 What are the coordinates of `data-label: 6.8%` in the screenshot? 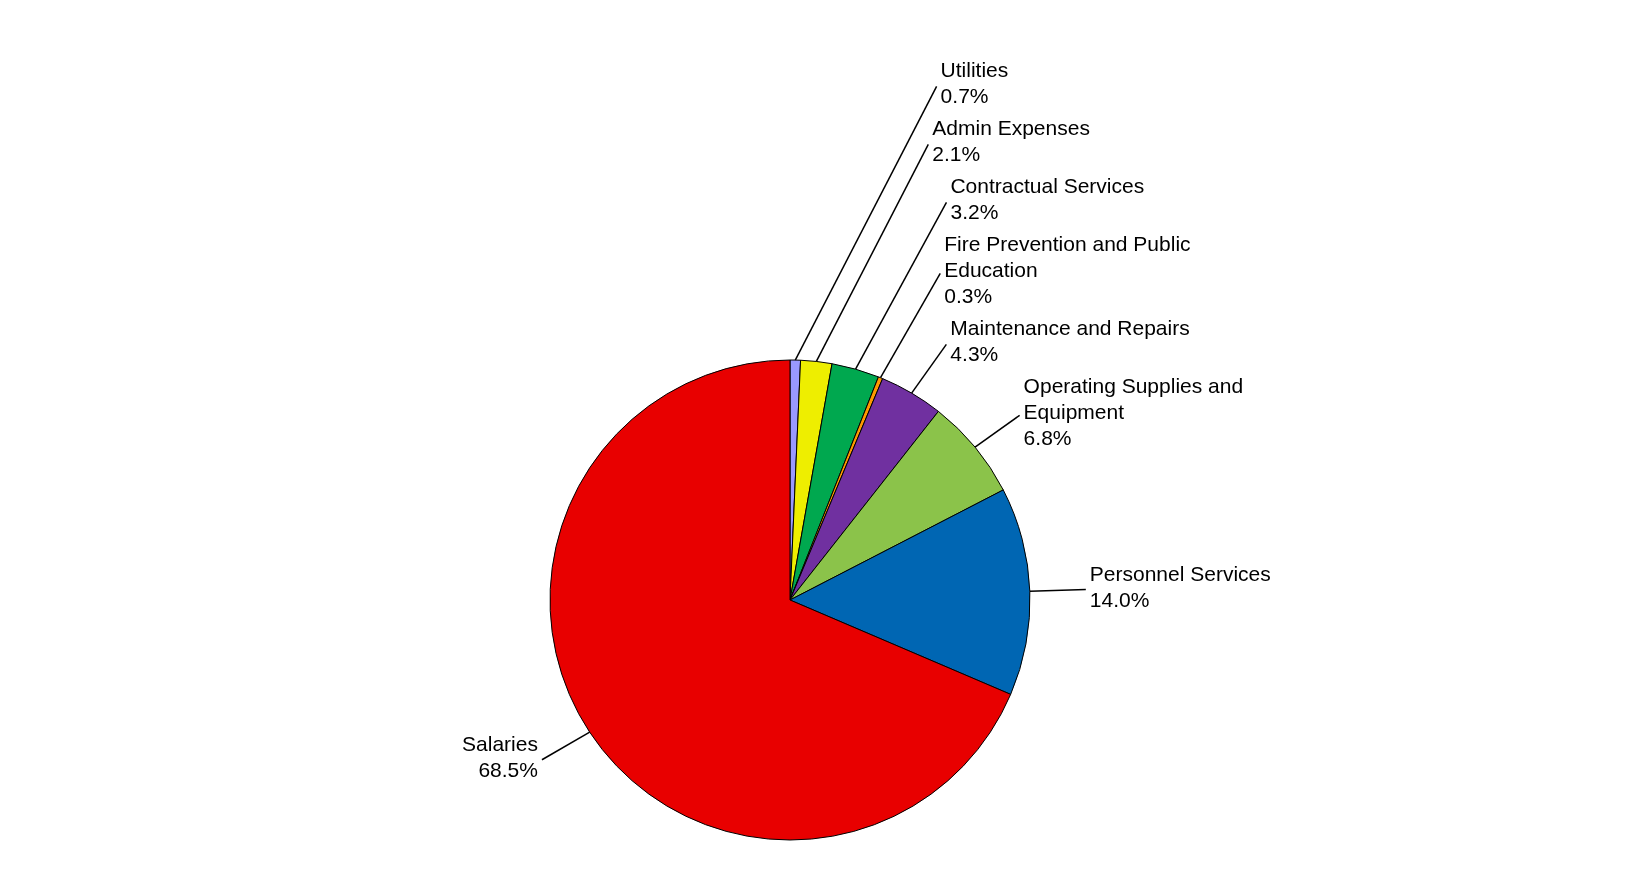 It's located at (1047, 438).